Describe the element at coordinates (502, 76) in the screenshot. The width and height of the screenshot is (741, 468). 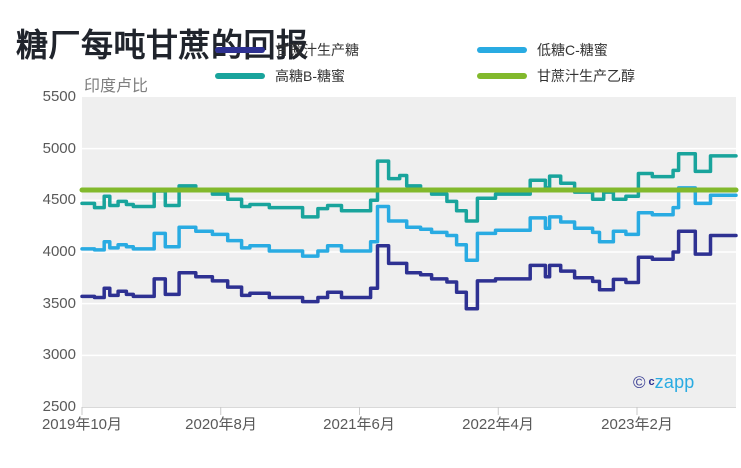
I see `ethanol-line-swatch` at that location.